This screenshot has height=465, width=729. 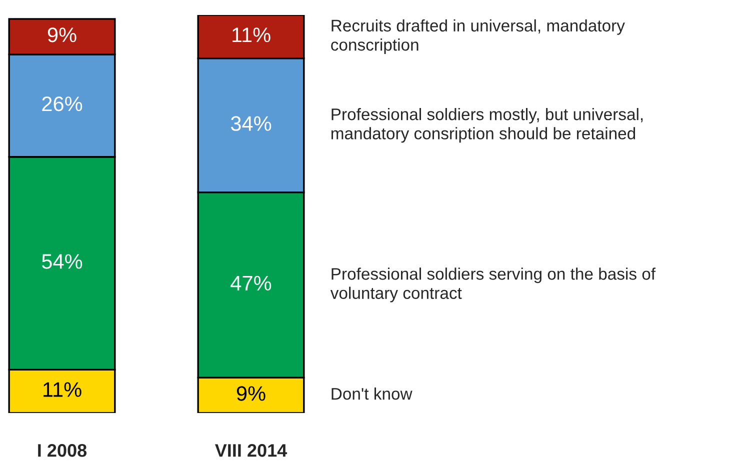 What do you see at coordinates (251, 450) in the screenshot?
I see `x-tick-label: VIII 2014` at bounding box center [251, 450].